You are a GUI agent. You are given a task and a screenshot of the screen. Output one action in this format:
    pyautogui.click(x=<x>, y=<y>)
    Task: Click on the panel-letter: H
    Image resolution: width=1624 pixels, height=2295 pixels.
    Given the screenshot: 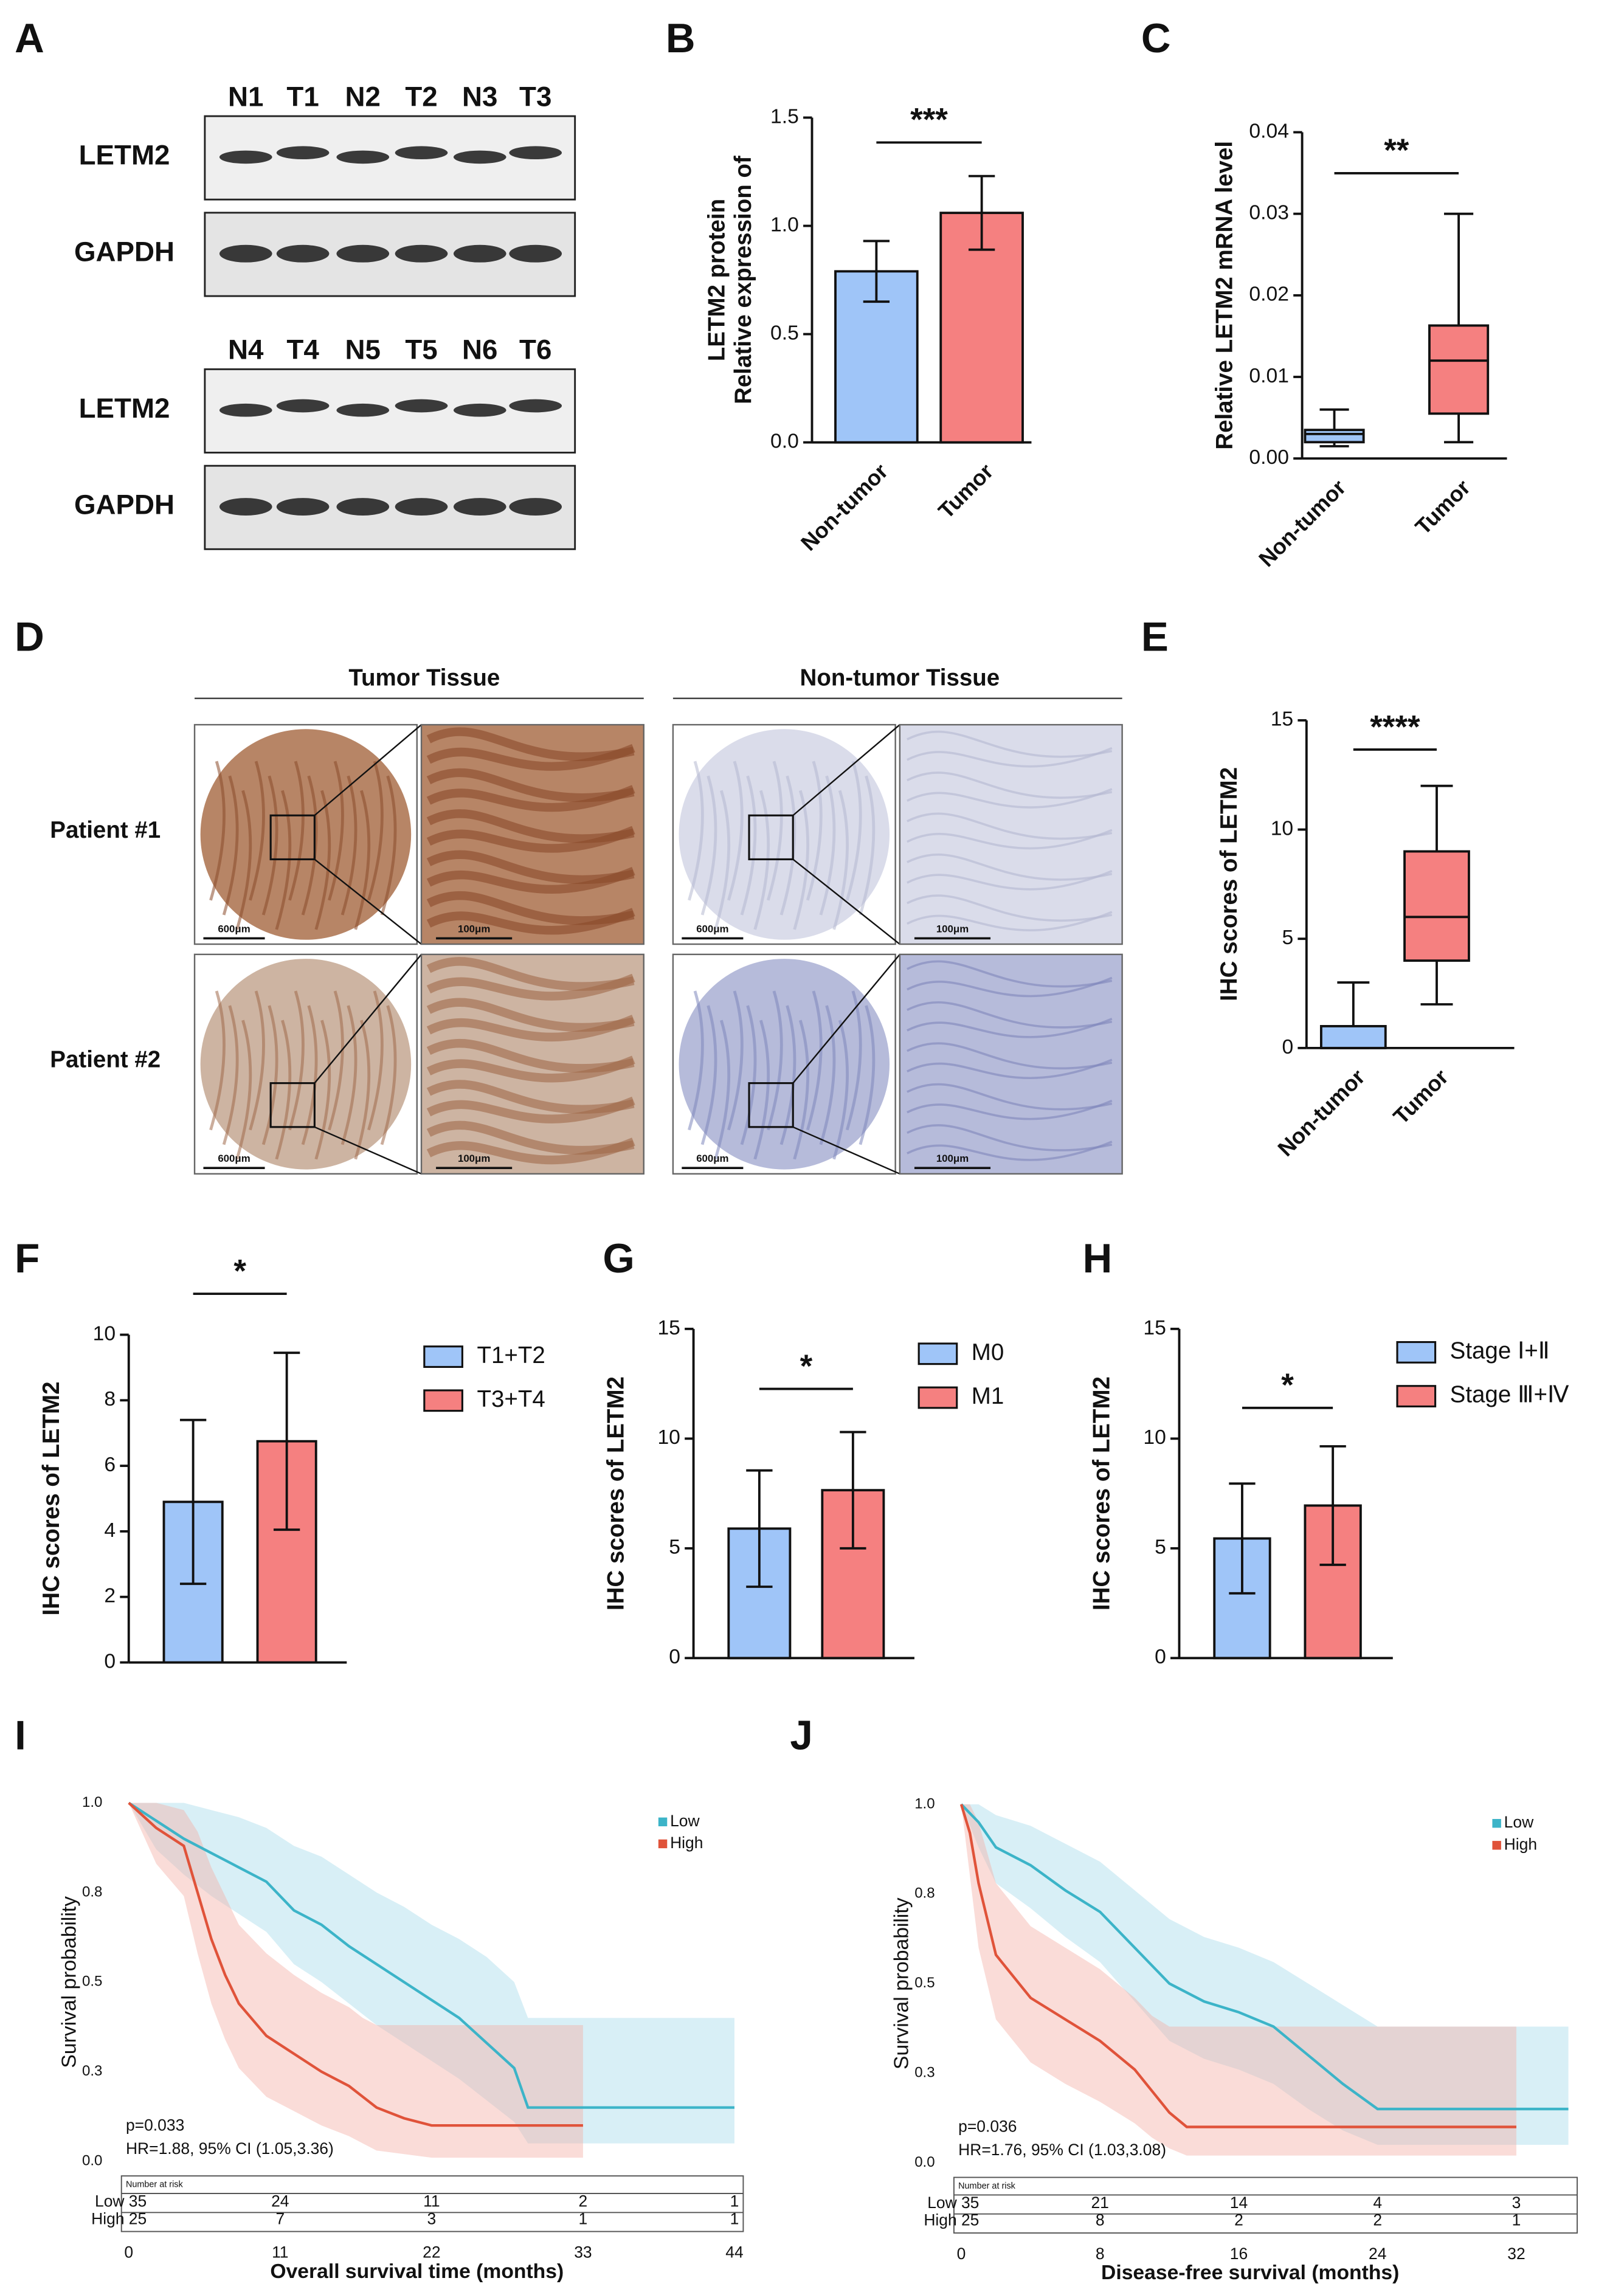 What is the action you would take?
    pyautogui.click(x=1098, y=1259)
    